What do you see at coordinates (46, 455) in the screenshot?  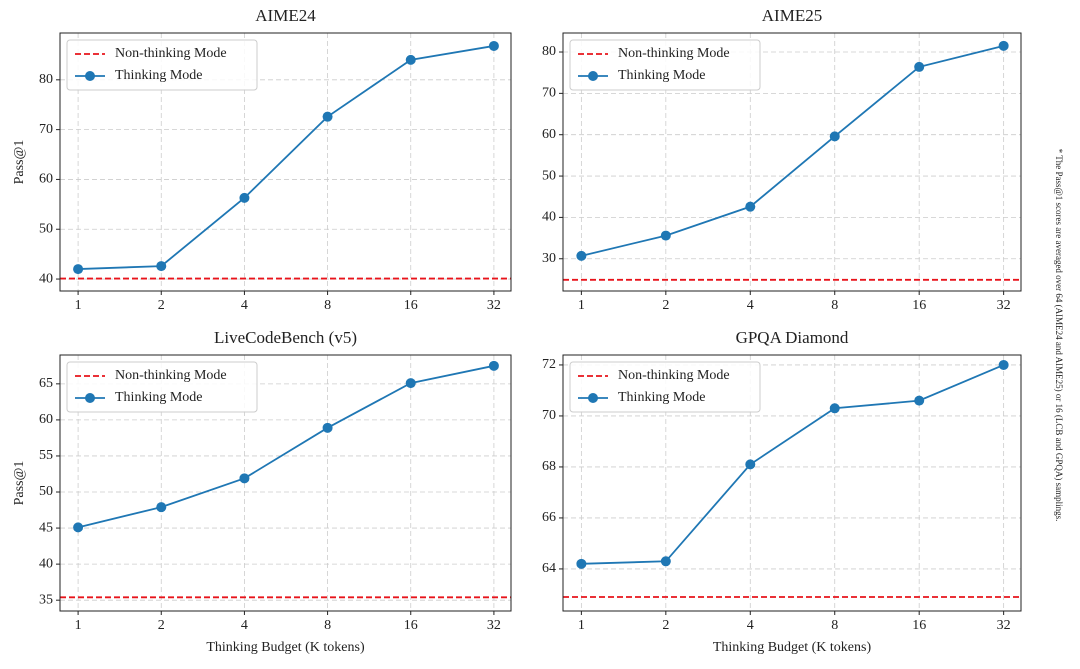 I see `y-tick-label: 55` at bounding box center [46, 455].